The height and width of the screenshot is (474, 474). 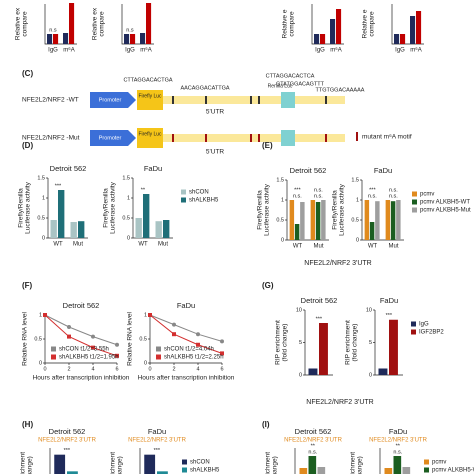 What do you see at coordinates (123, 28) in the screenshot?
I see `chart: Relative ex compare IgG n.s m⁶A` at bounding box center [123, 28].